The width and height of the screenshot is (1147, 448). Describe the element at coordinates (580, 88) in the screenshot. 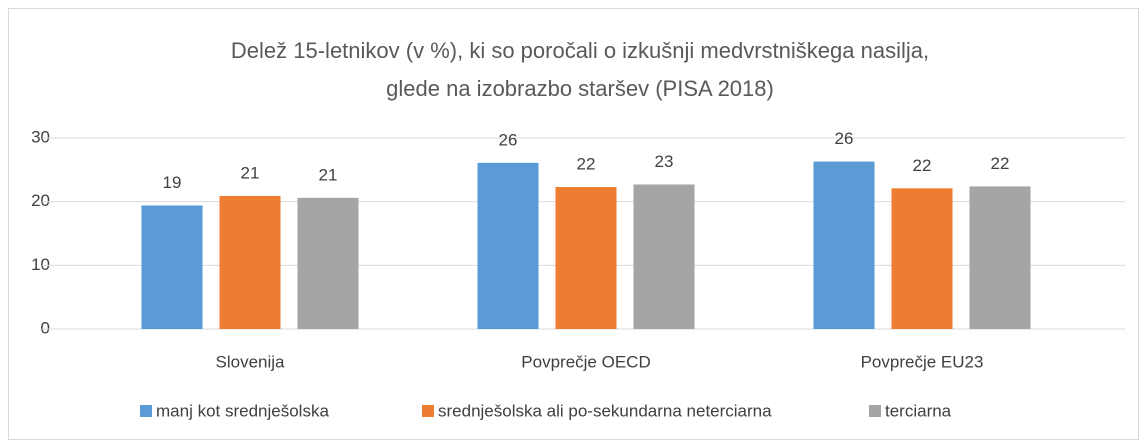

I see `chart-title: glede na izobrazbo staršev (PISA 2018)` at that location.